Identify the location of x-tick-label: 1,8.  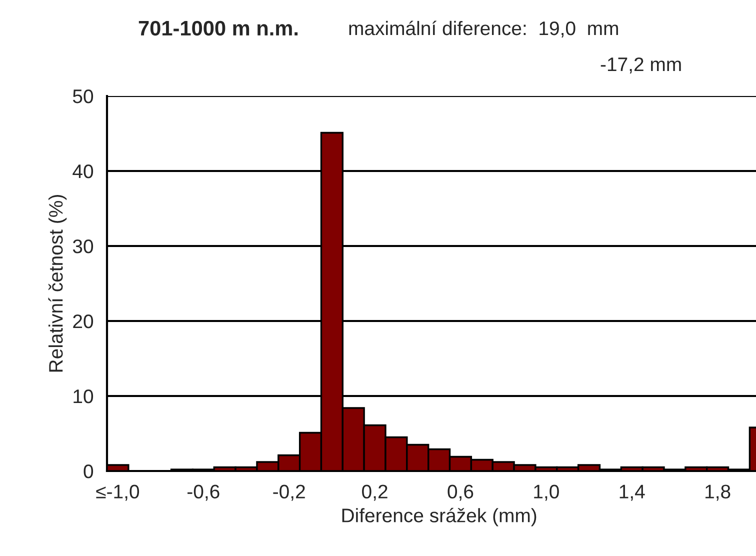
(718, 492).